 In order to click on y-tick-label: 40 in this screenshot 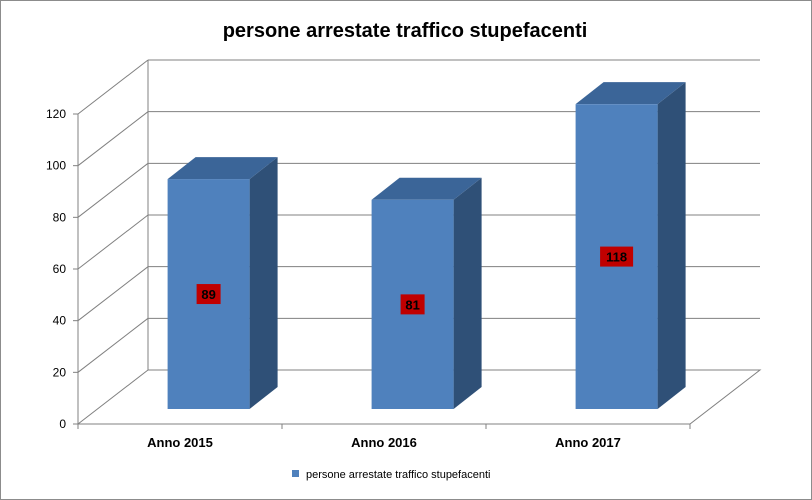, I will do `click(60, 321)`.